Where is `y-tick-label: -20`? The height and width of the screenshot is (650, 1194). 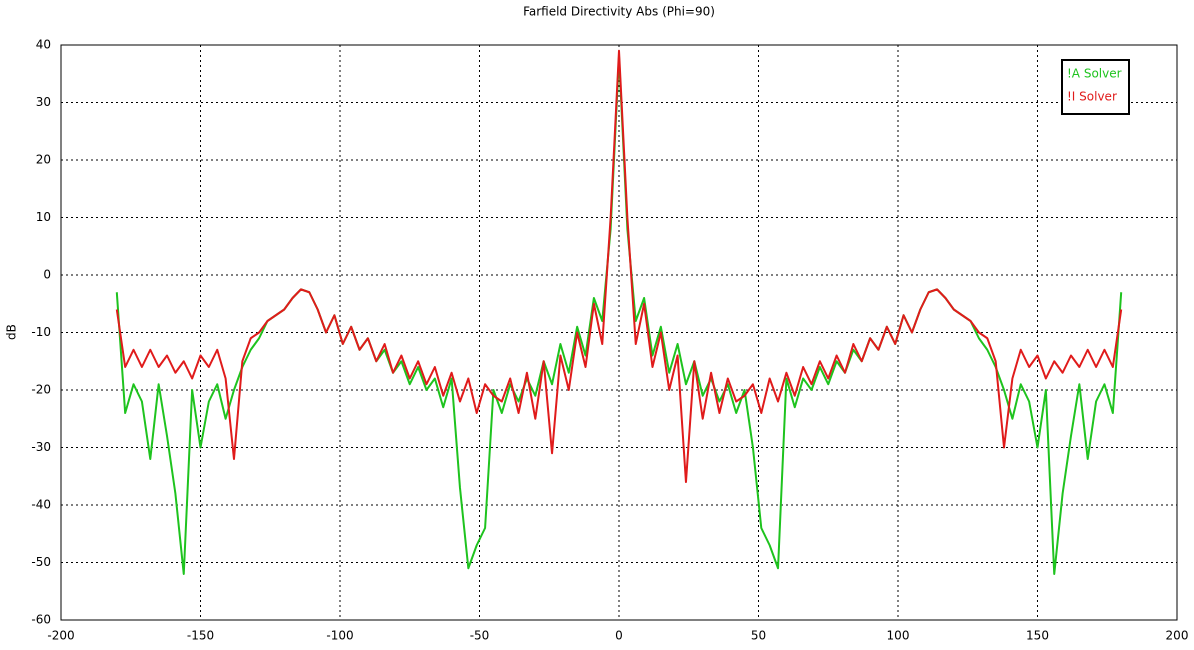
y-tick-label: -20 is located at coordinates (41, 390).